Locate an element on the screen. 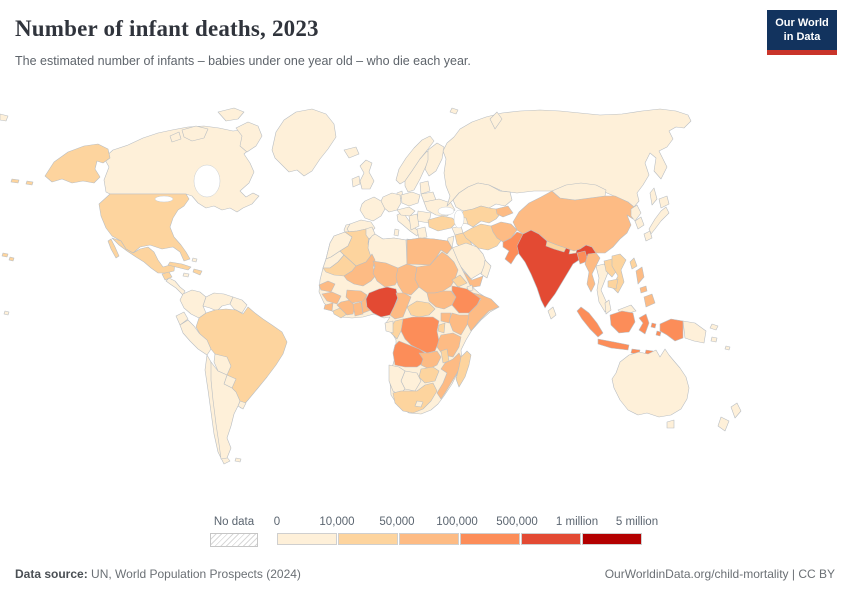  country-baffin-island is located at coordinates (249, 137).